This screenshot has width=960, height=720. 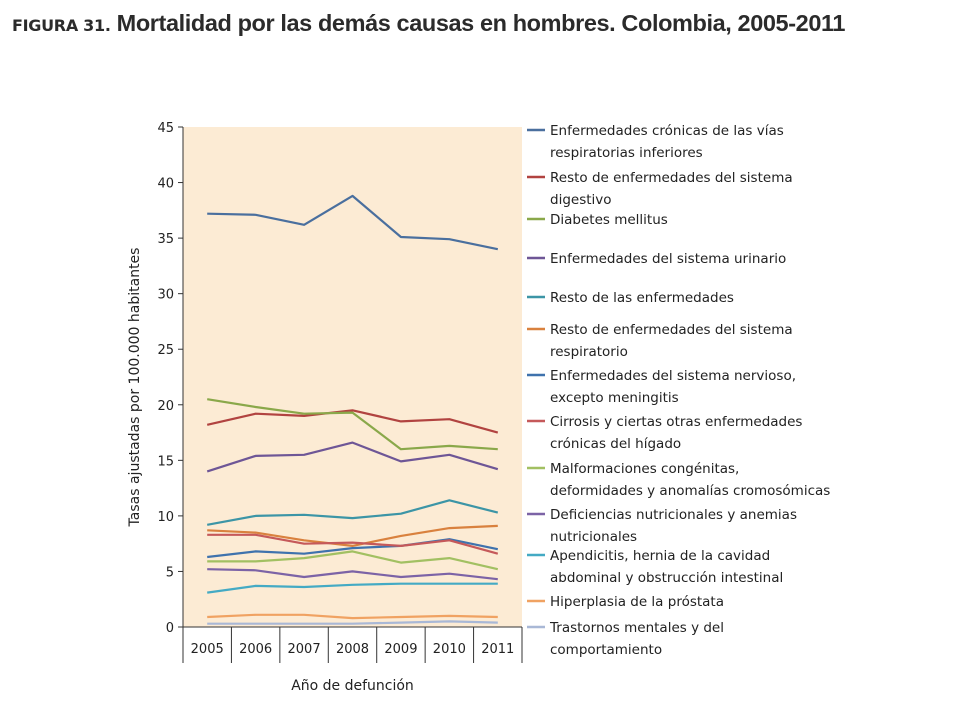 What do you see at coordinates (165, 184) in the screenshot?
I see `y-tick-label: 40` at bounding box center [165, 184].